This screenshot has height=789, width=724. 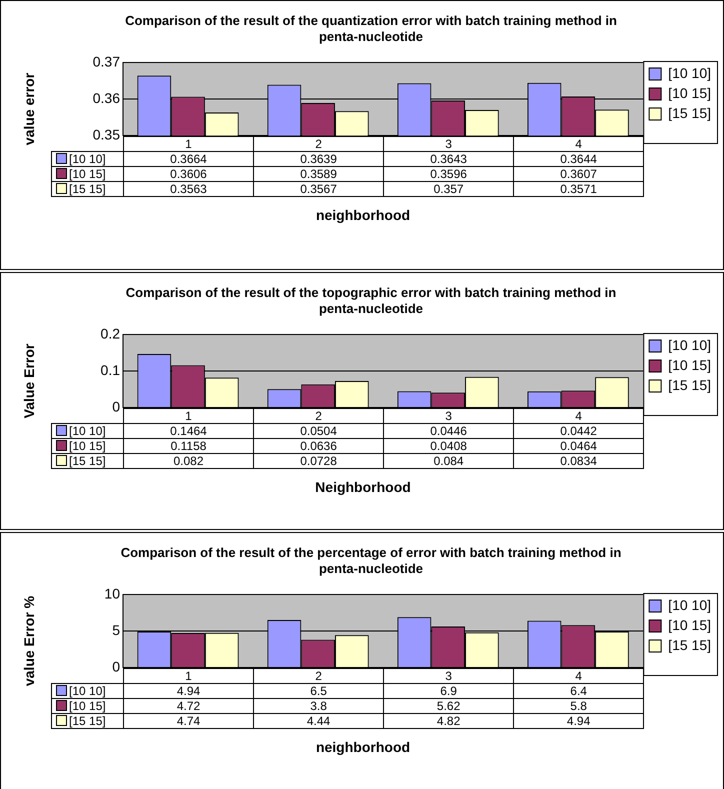 I want to click on y-axis-title: value error, so click(x=29, y=110).